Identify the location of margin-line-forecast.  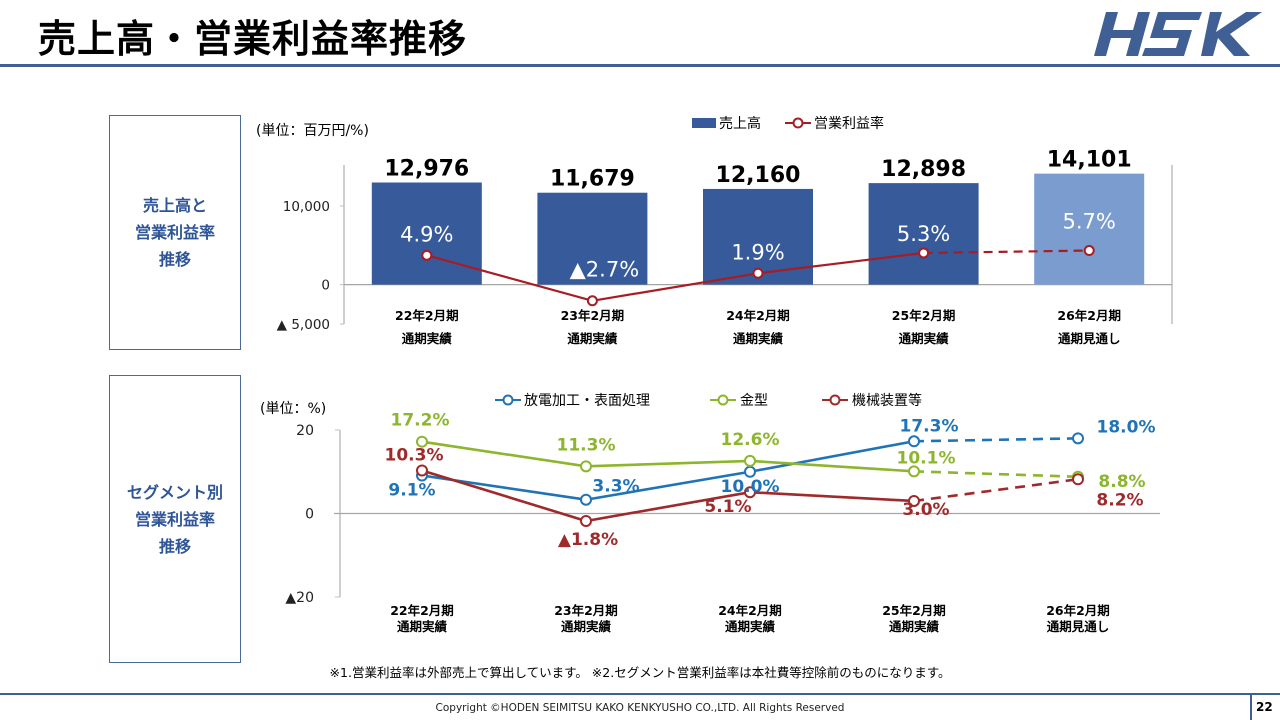
(1006, 252).